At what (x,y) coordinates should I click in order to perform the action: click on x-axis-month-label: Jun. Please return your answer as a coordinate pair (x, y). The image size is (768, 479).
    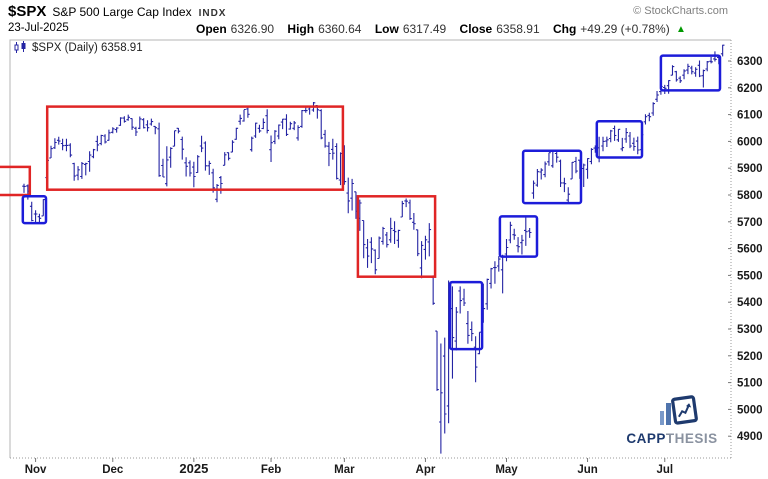
    Looking at the image, I should click on (587, 470).